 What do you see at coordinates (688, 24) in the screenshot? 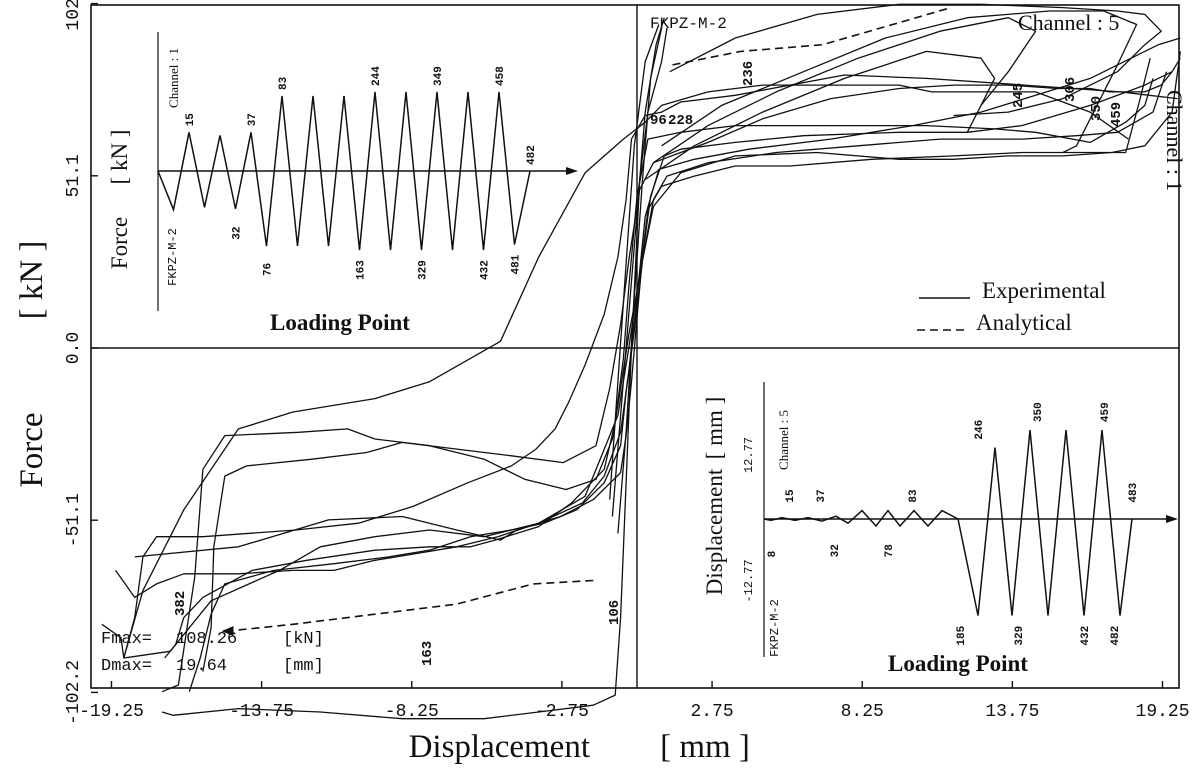
I see `specimen-label: FKPZ-M-2` at bounding box center [688, 24].